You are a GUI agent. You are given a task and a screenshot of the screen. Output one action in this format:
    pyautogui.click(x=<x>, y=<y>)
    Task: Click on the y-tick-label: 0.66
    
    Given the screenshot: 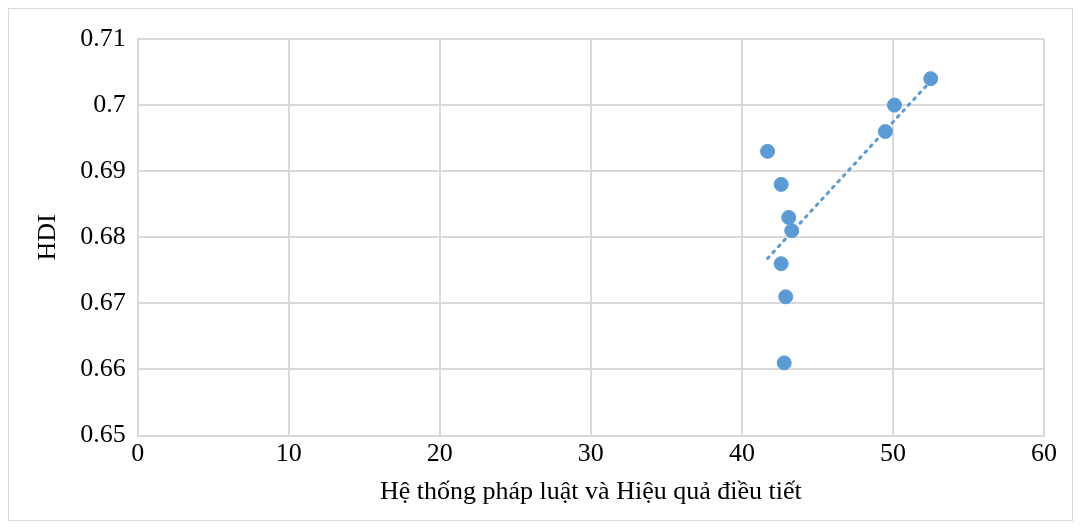 What is the action you would take?
    pyautogui.click(x=103, y=368)
    